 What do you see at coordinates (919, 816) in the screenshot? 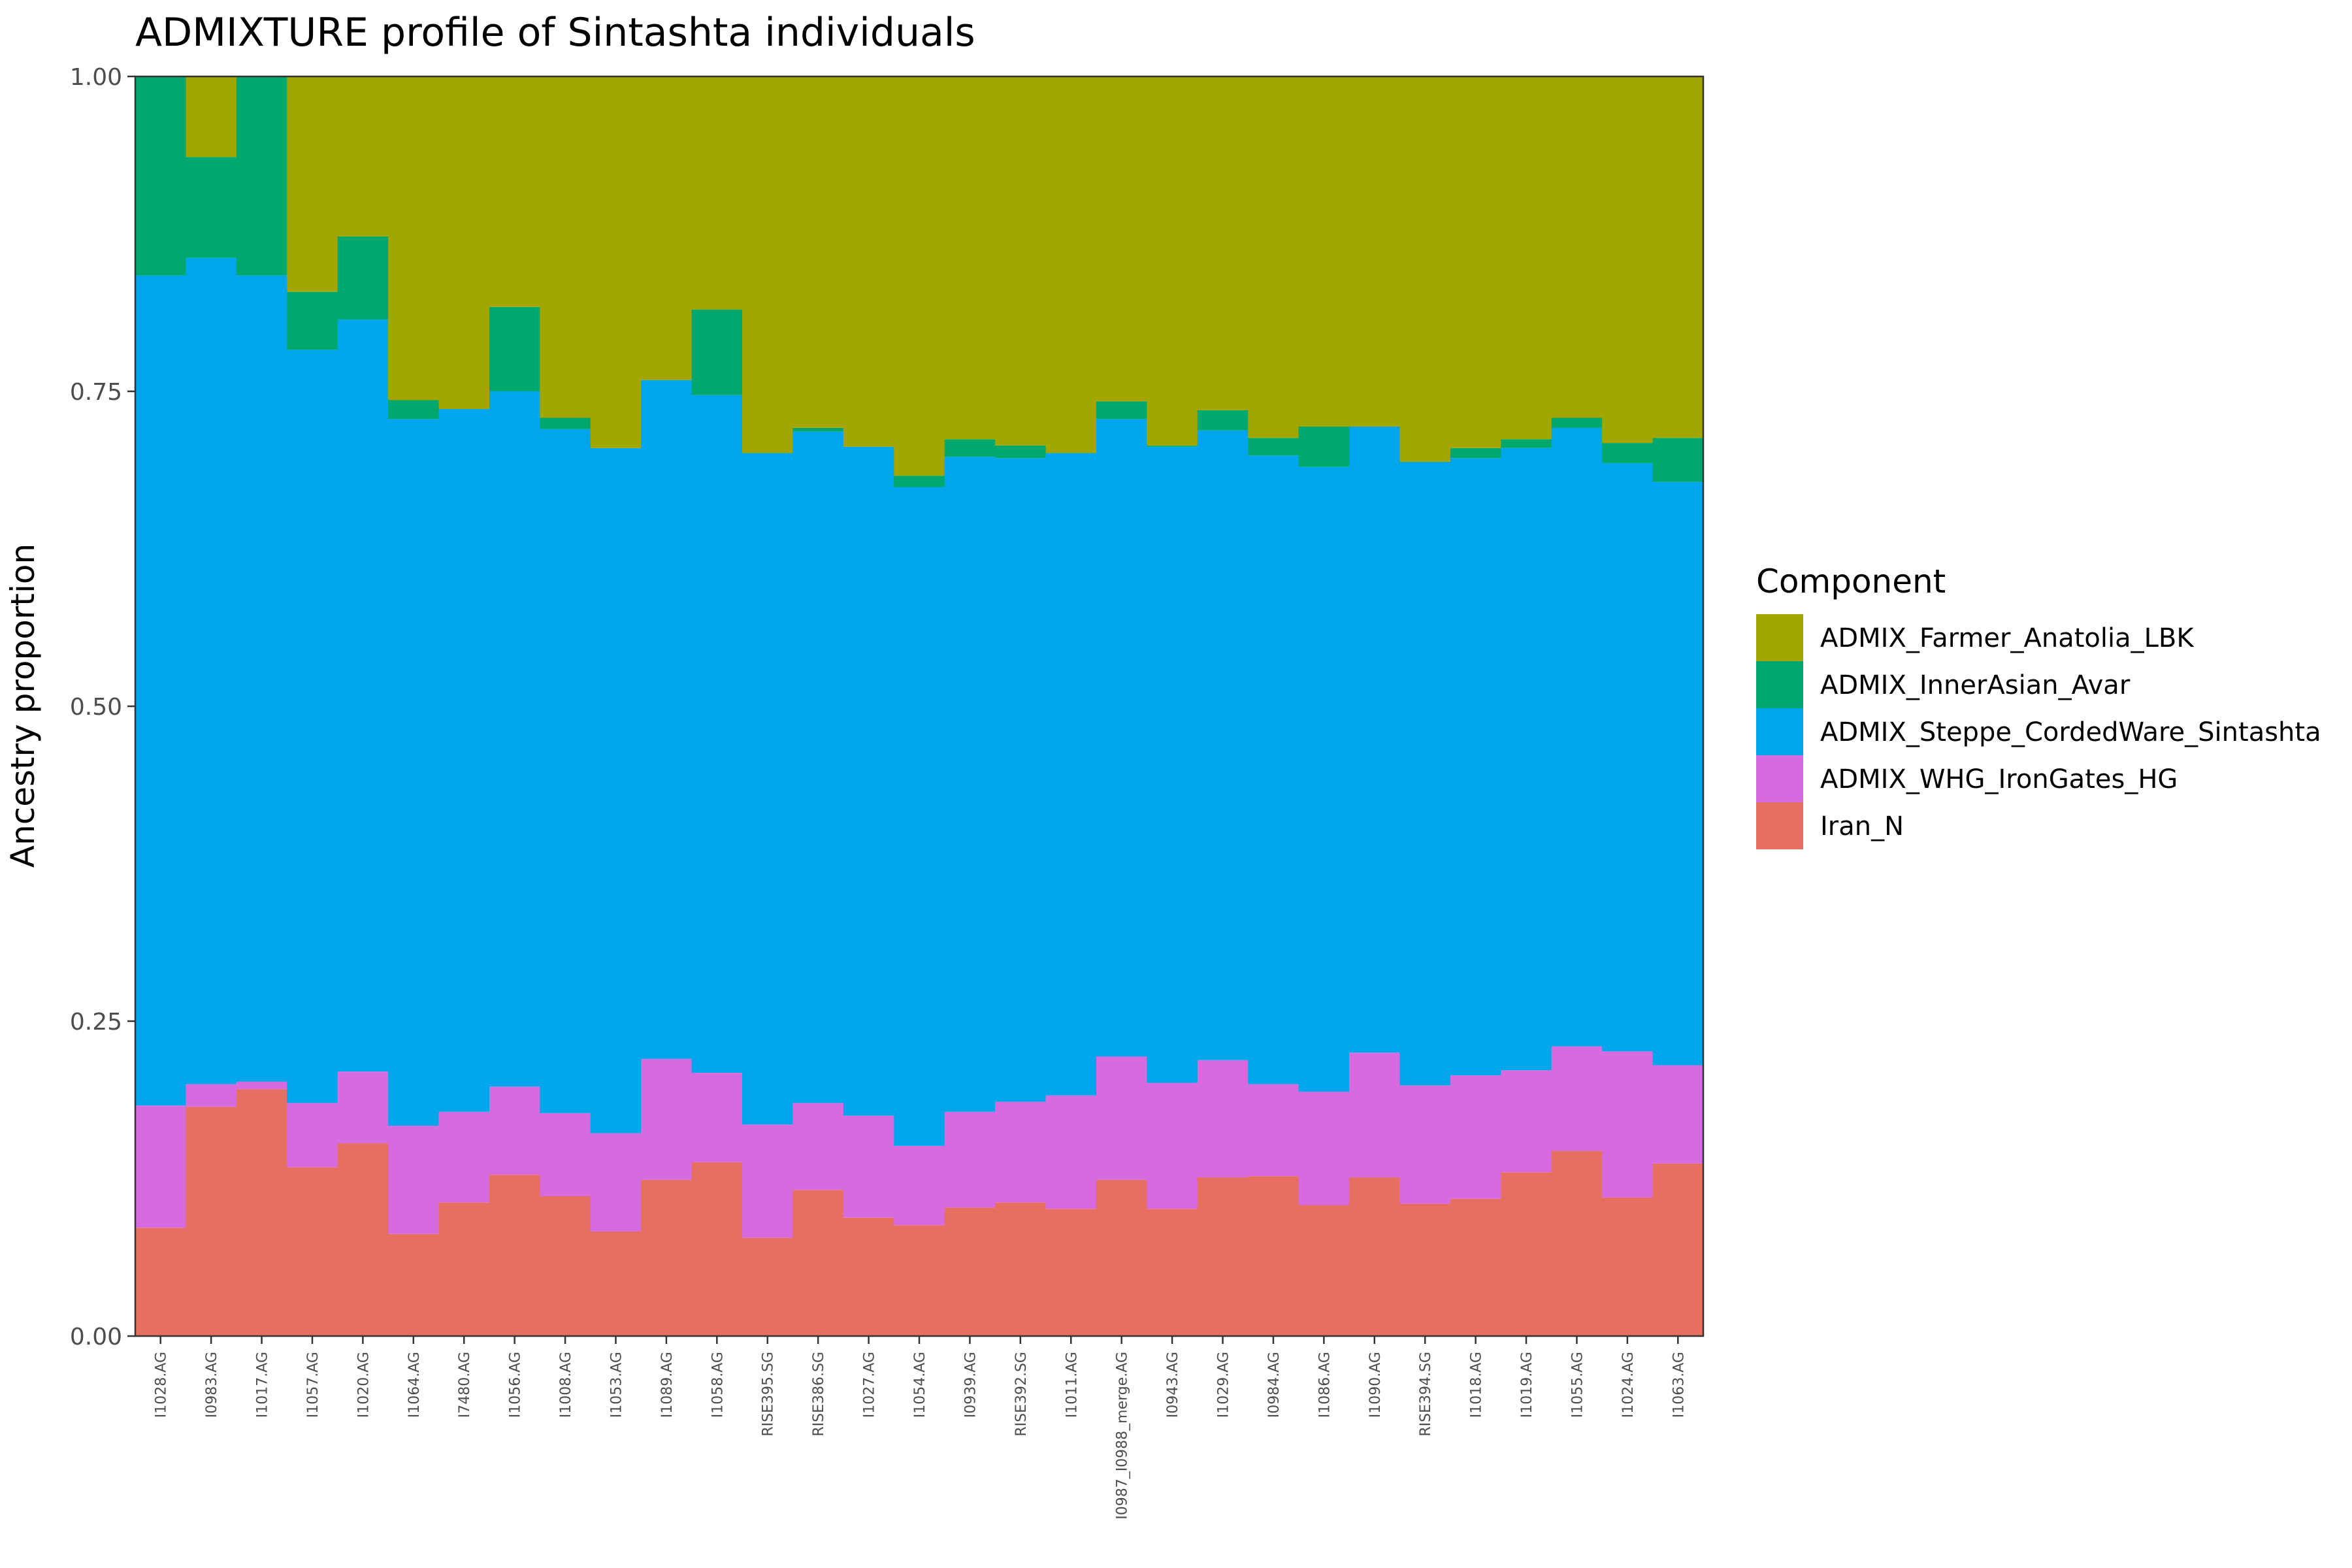
I see `bar-segment-I1054.AG-ADMIX_Steppe_CordedWare_Sintashta` at bounding box center [919, 816].